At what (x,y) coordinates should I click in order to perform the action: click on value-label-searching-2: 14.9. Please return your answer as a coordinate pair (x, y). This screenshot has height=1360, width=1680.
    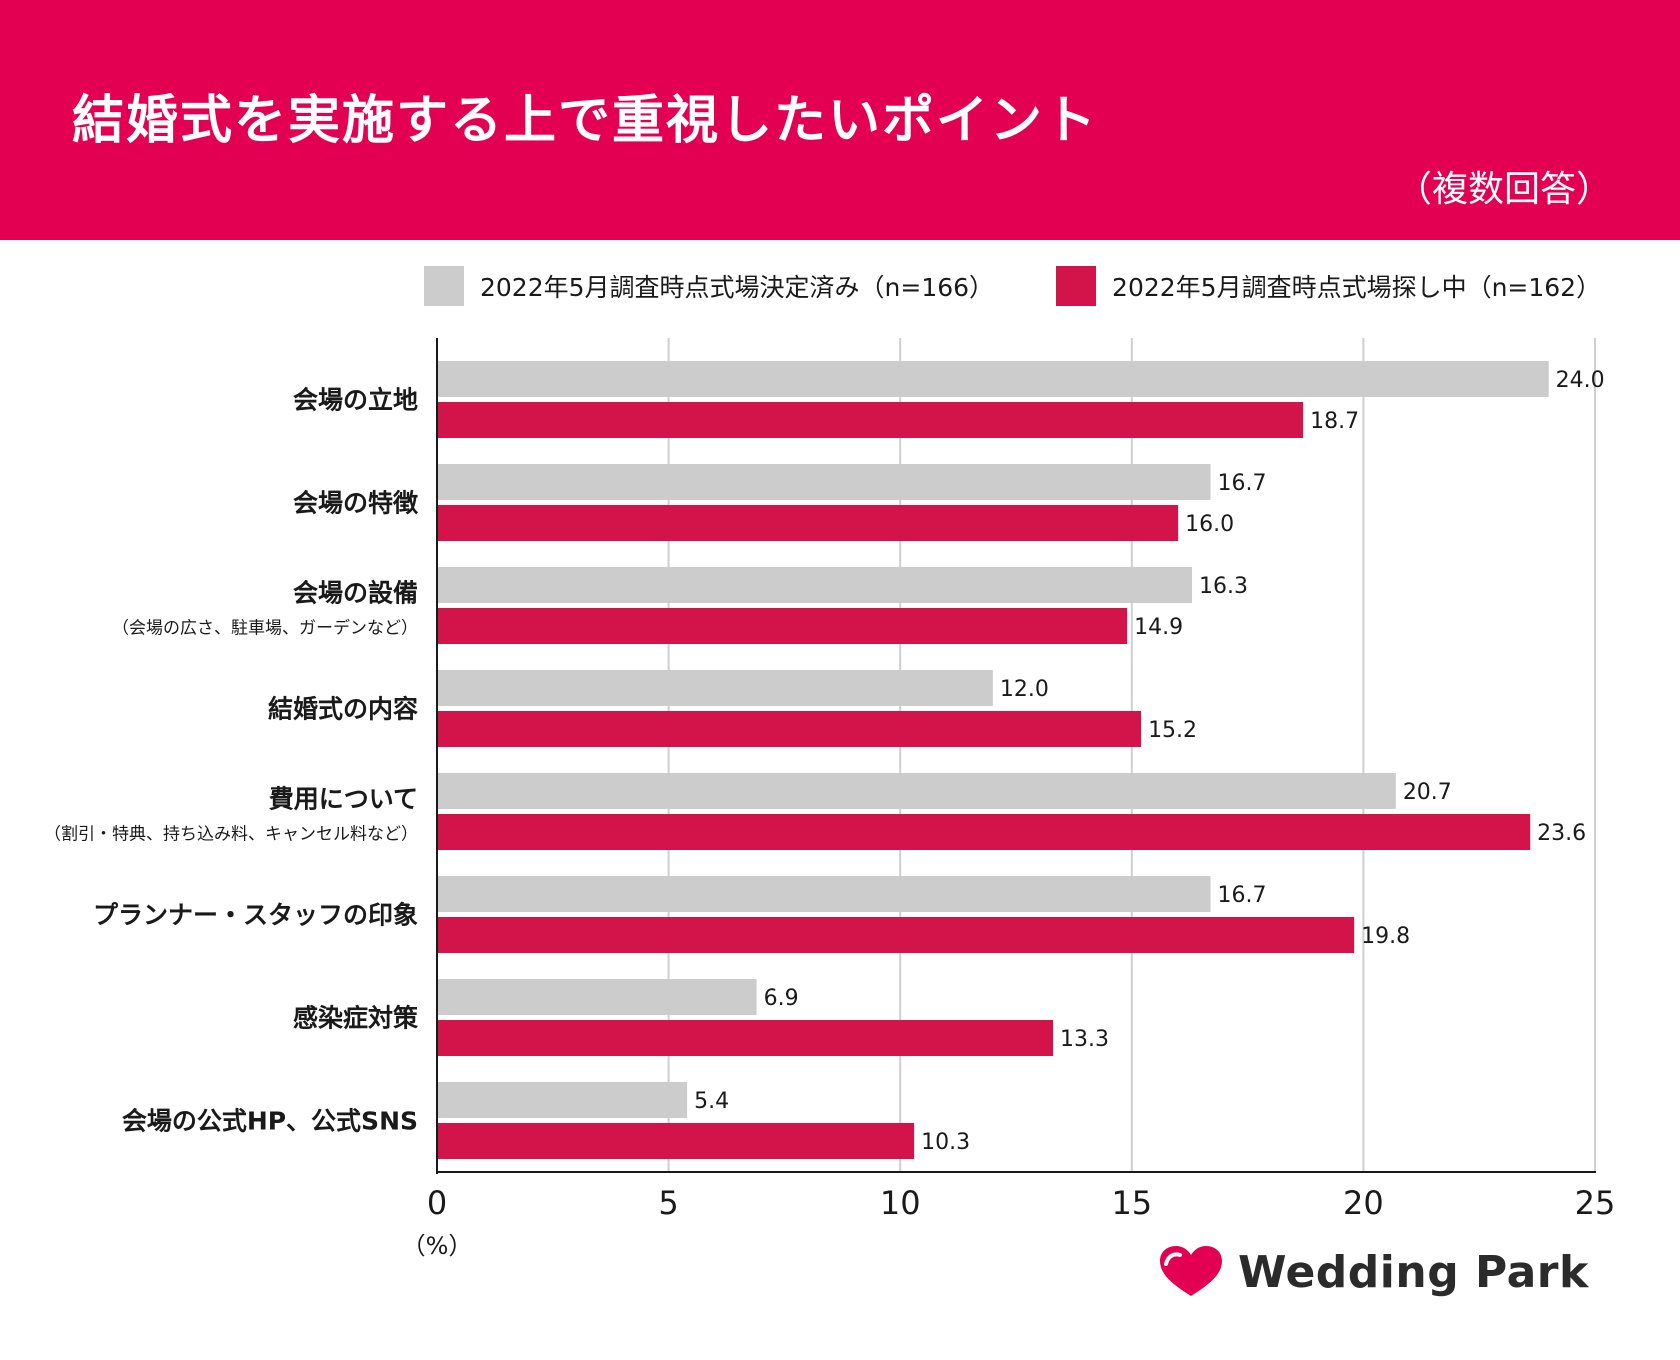
    Looking at the image, I should click on (1158, 627).